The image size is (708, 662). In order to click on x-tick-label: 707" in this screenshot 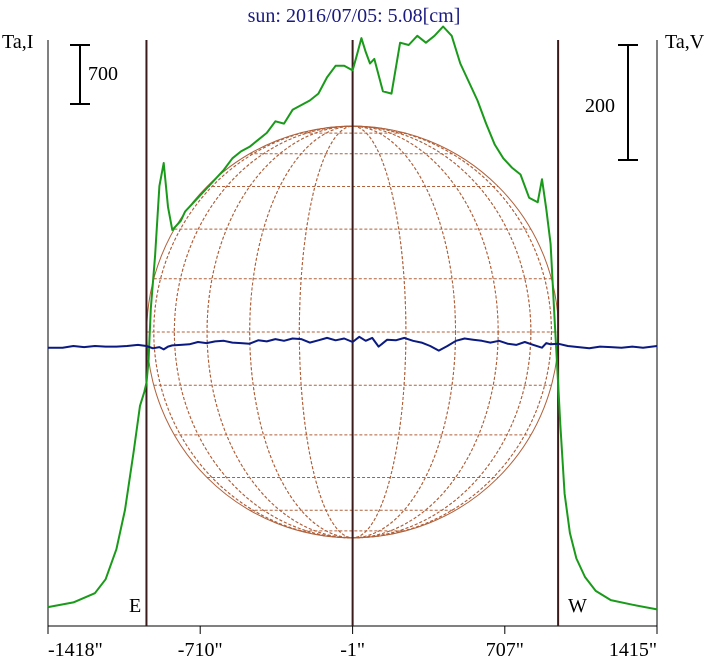, I will do `click(505, 650)`.